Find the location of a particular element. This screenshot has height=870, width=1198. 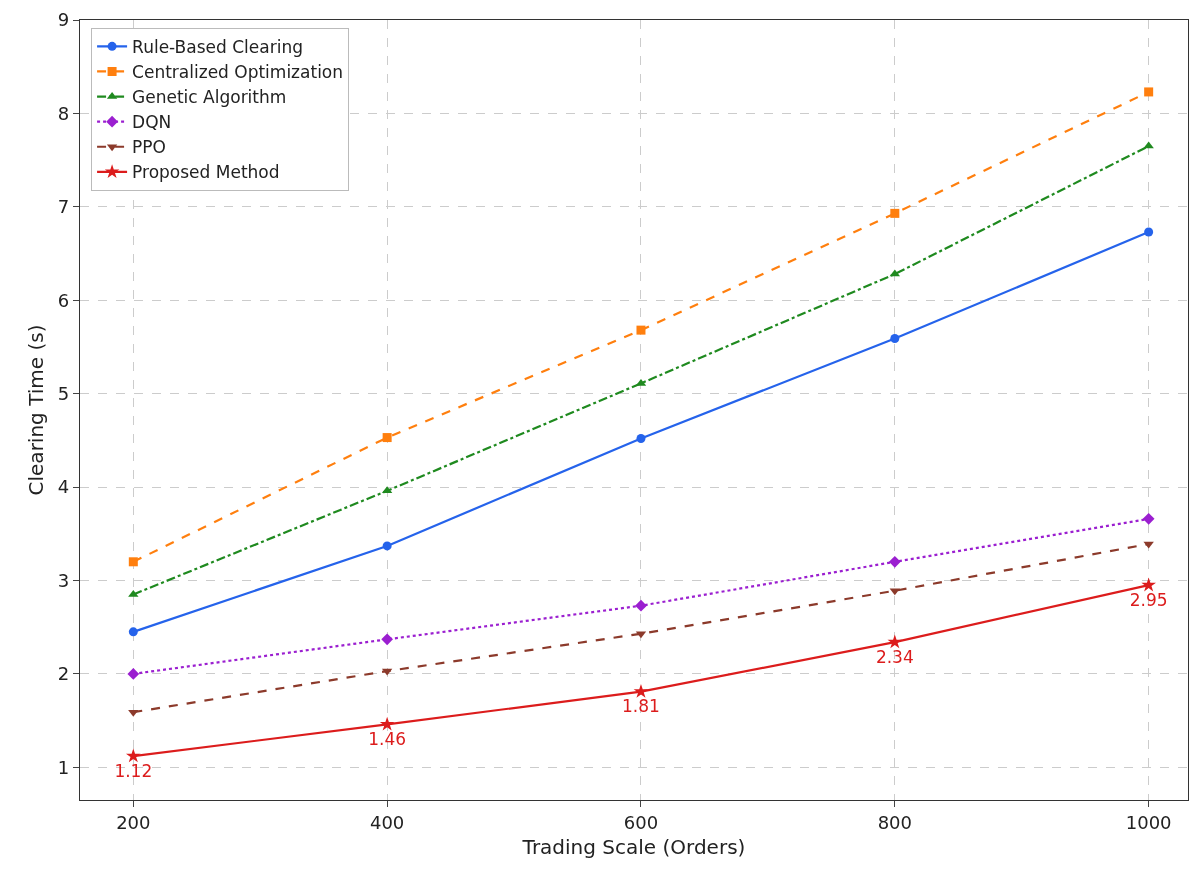

y-tick-label: 8 is located at coordinates (63, 113).